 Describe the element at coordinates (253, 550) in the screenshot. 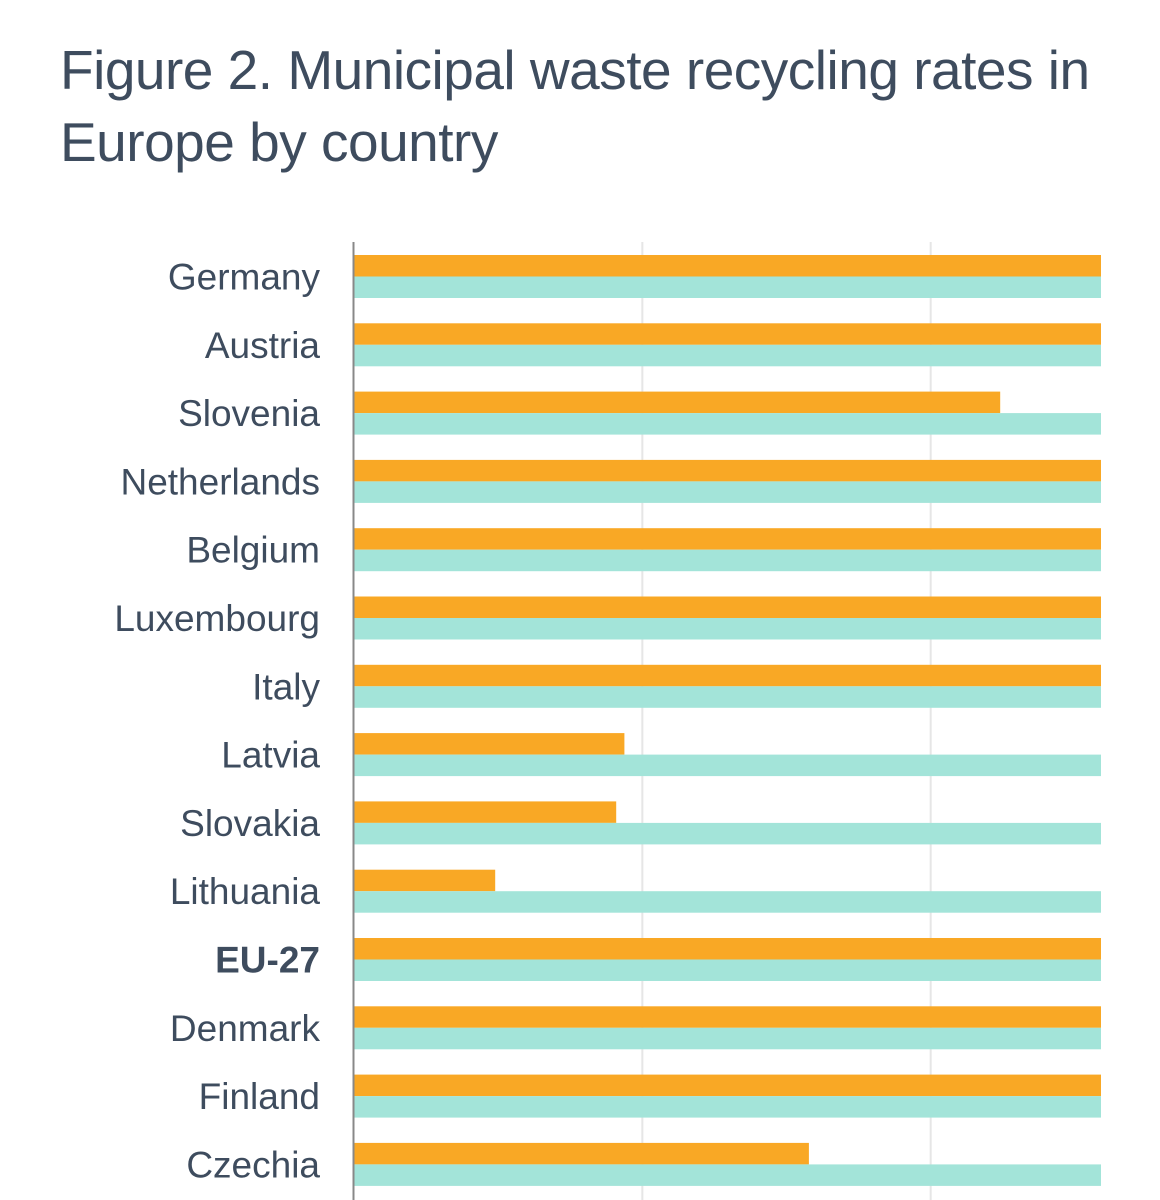

I see `category-label-belgium: Belgium` at that location.